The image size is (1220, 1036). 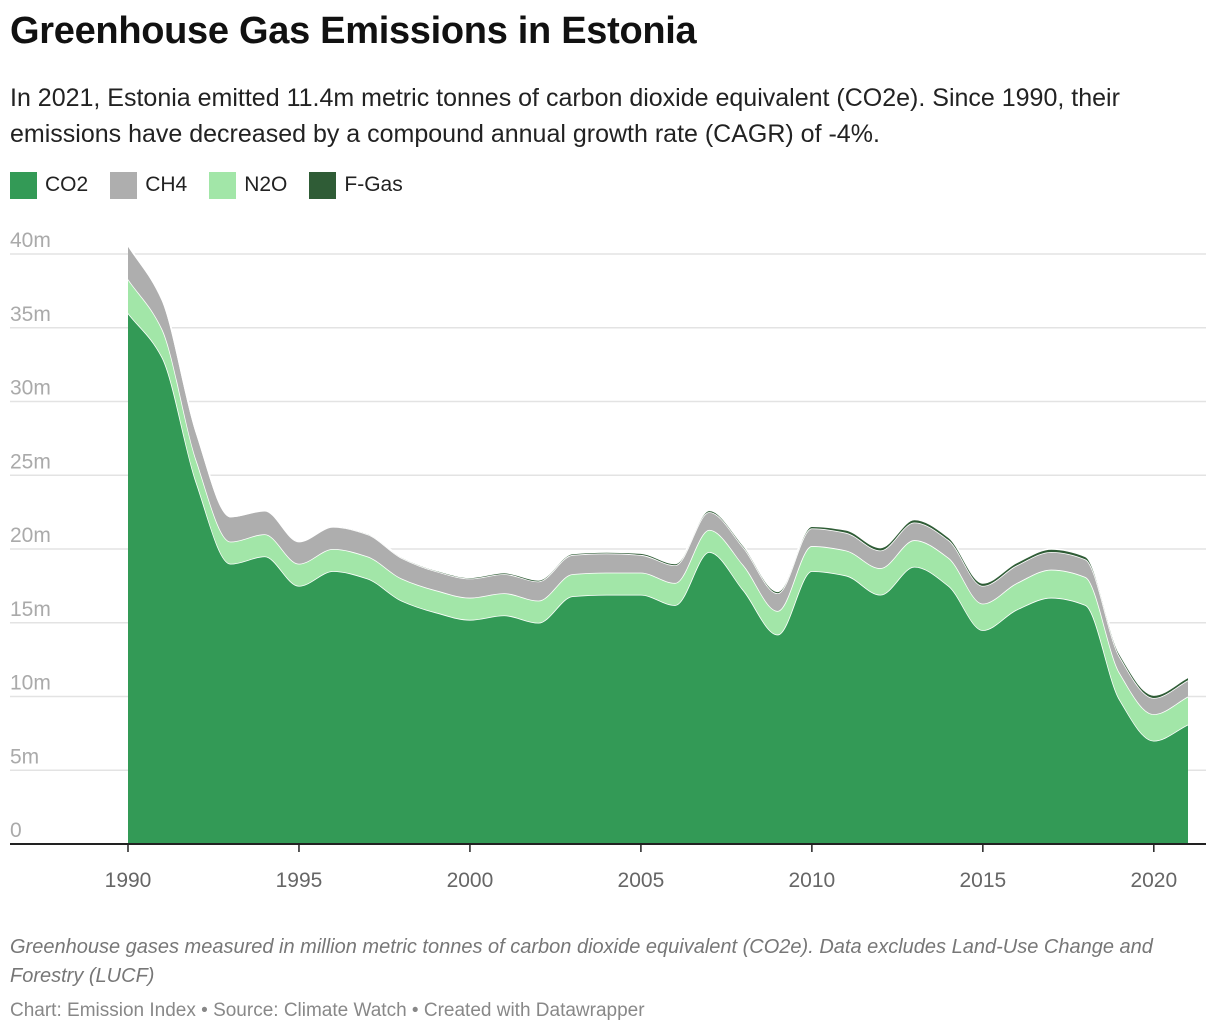 I want to click on x-tick-label: 2005, so click(x=641, y=880).